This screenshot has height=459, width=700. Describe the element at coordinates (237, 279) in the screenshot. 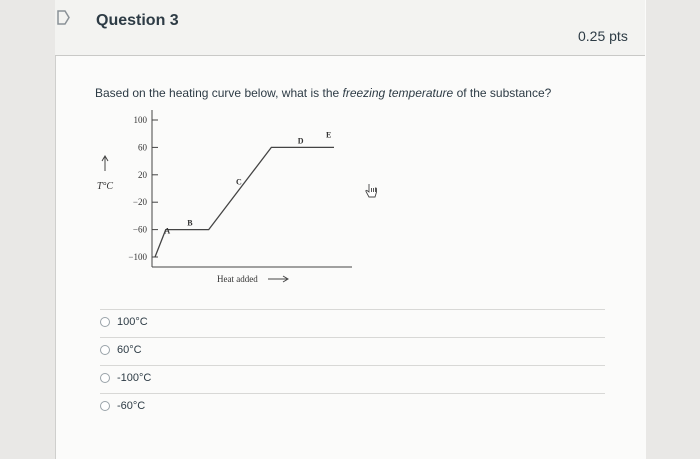

I see `x-axis-label: Heat added` at that location.